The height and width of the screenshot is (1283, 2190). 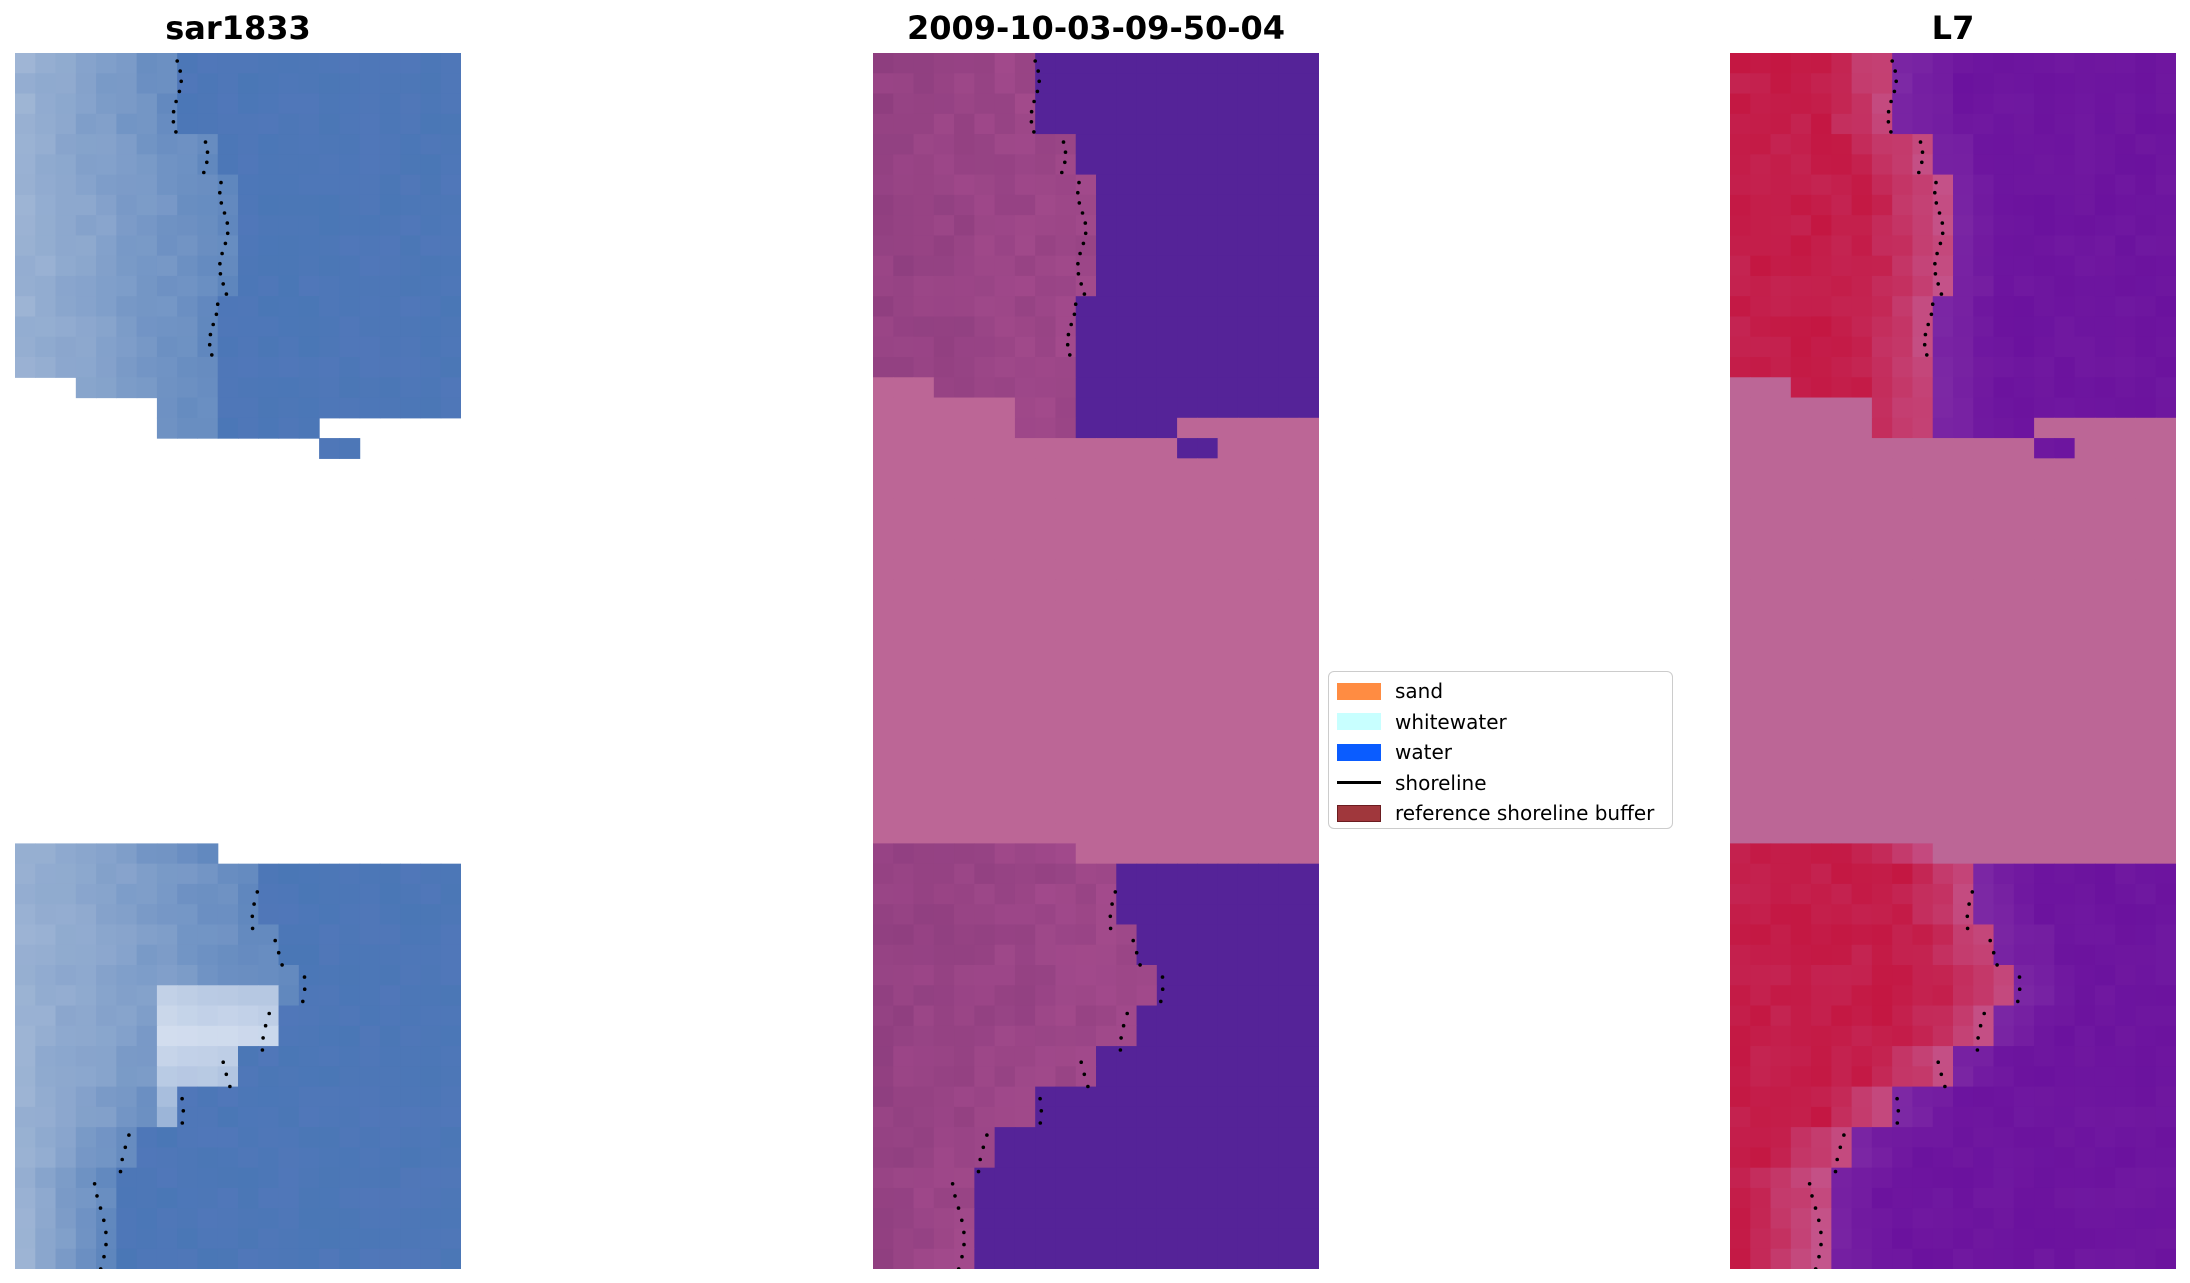 What do you see at coordinates (238, 28) in the screenshot?
I see `panel-title-rgb: sar1833` at bounding box center [238, 28].